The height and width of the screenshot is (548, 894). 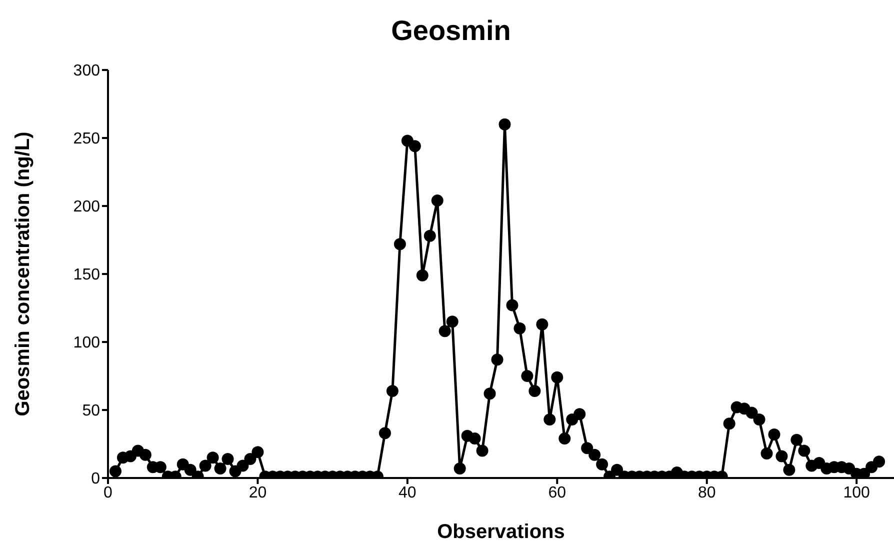 What do you see at coordinates (91, 411) in the screenshot?
I see `y-tick-label: 50` at bounding box center [91, 411].